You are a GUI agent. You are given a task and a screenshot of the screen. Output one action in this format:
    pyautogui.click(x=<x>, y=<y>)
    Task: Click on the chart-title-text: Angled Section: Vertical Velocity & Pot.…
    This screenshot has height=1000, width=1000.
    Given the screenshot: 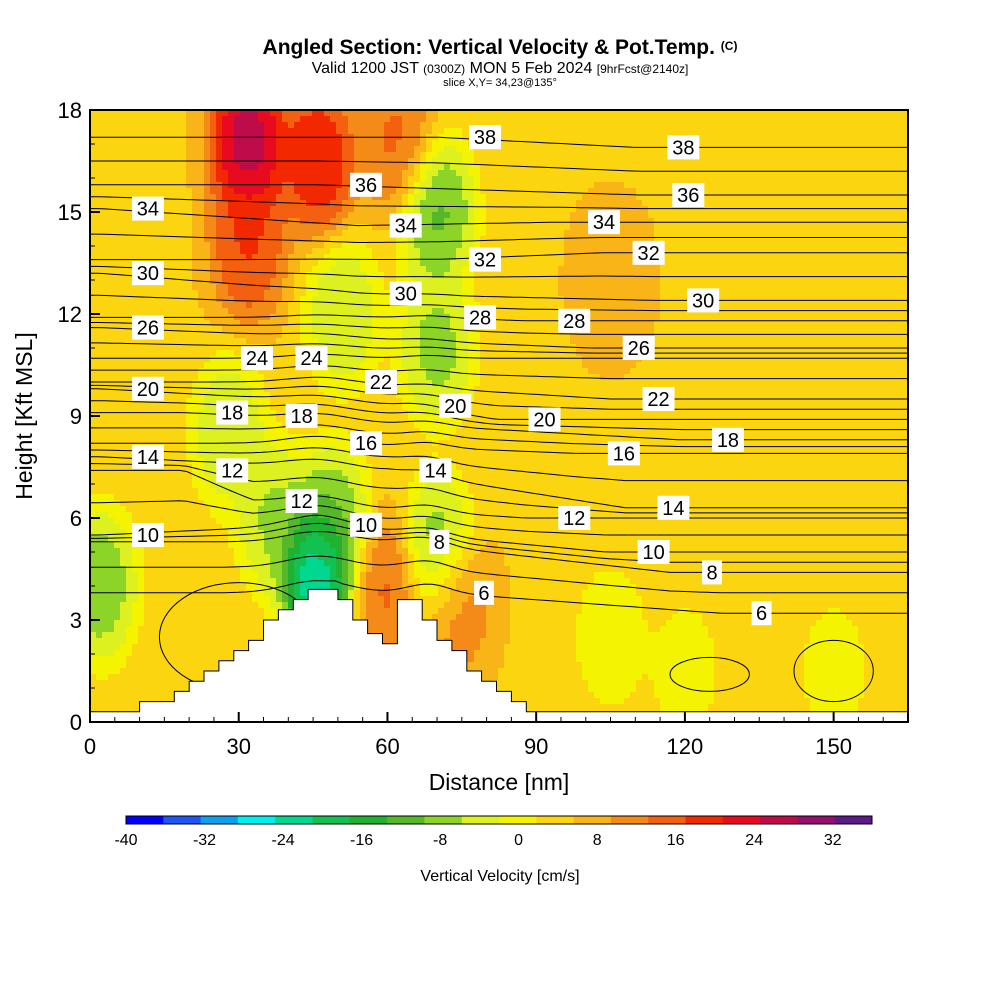 What is the action you would take?
    pyautogui.click(x=488, y=47)
    